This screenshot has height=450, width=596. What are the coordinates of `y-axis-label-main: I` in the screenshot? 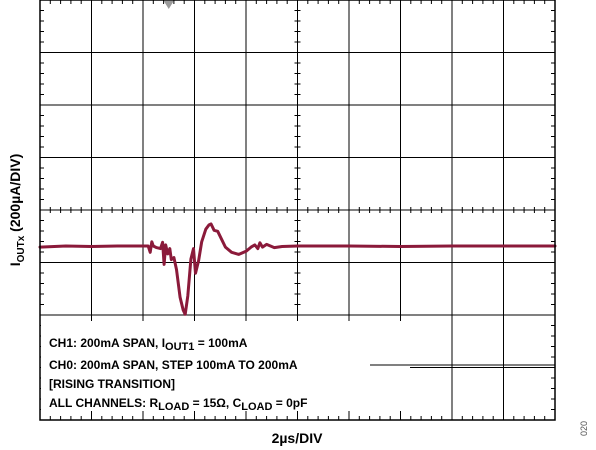 It's located at (15, 264).